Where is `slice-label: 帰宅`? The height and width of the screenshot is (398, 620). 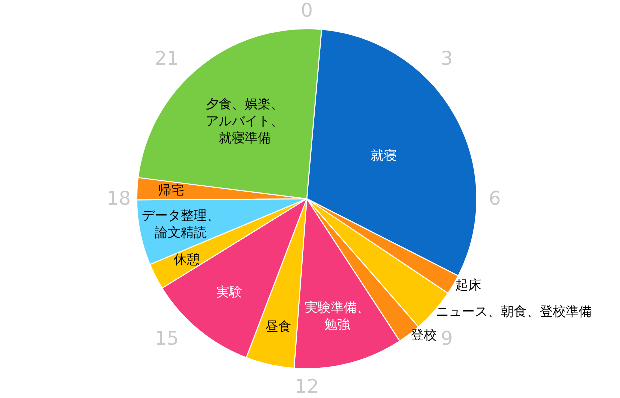
slice-label: 帰宅 is located at coordinates (171, 190).